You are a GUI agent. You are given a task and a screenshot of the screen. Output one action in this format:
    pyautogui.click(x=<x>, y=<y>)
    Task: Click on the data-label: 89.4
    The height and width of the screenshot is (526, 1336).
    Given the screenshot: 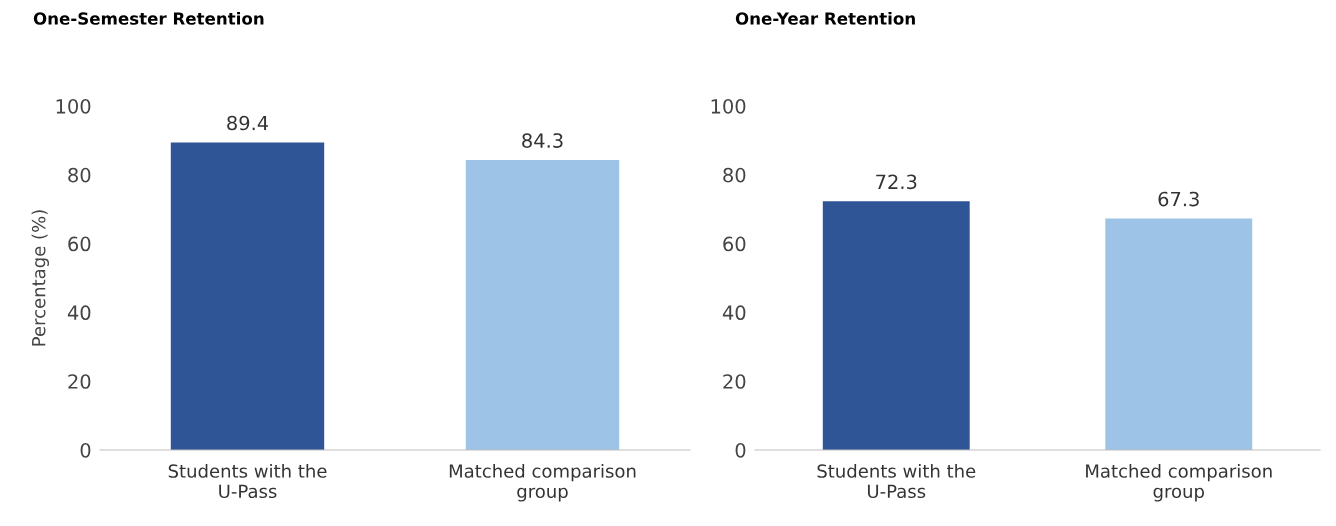 What is the action you would take?
    pyautogui.click(x=248, y=123)
    